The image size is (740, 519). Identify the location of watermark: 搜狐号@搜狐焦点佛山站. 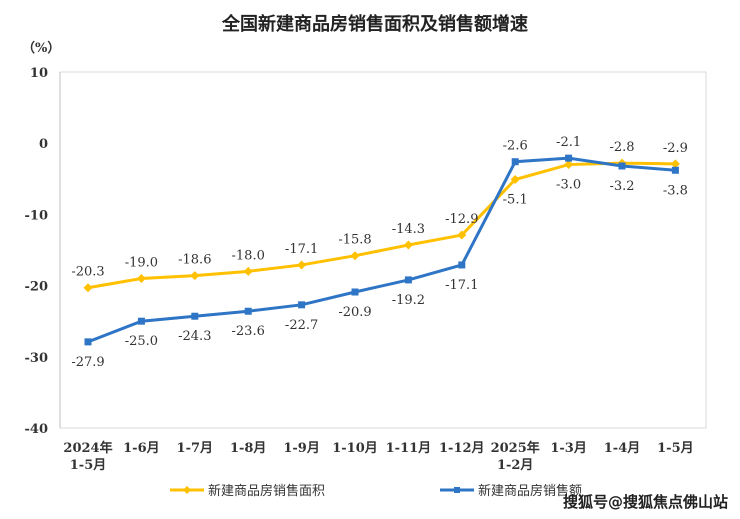
(645, 502).